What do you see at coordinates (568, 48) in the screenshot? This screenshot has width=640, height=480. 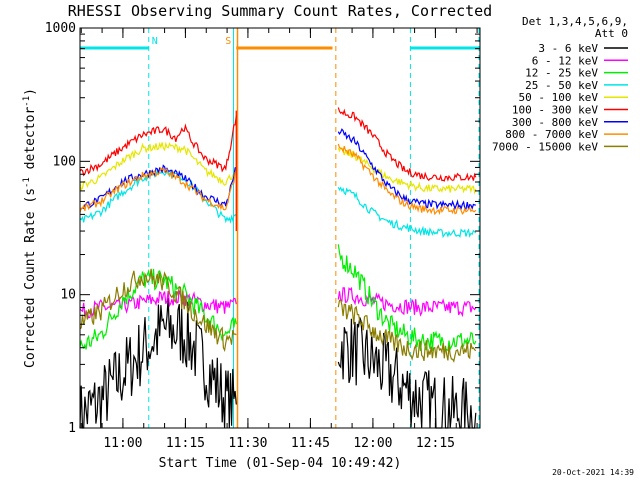 I see `legend-label-0: 3 - 6 keV` at bounding box center [568, 48].